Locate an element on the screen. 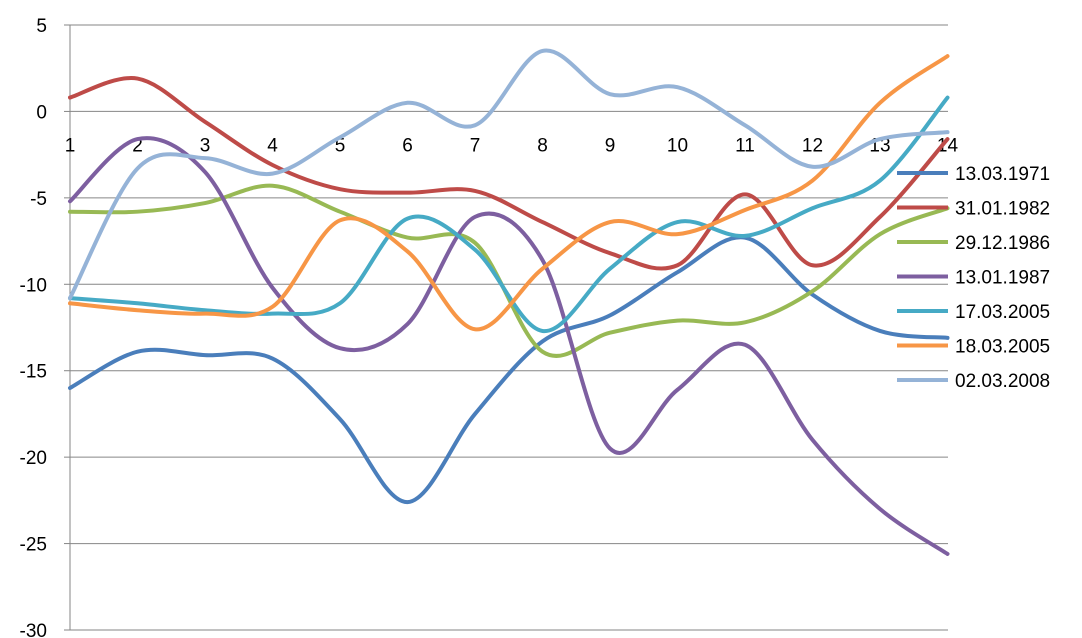 This screenshot has width=1082, height=638. y-tick-label: -25 is located at coordinates (33, 545).